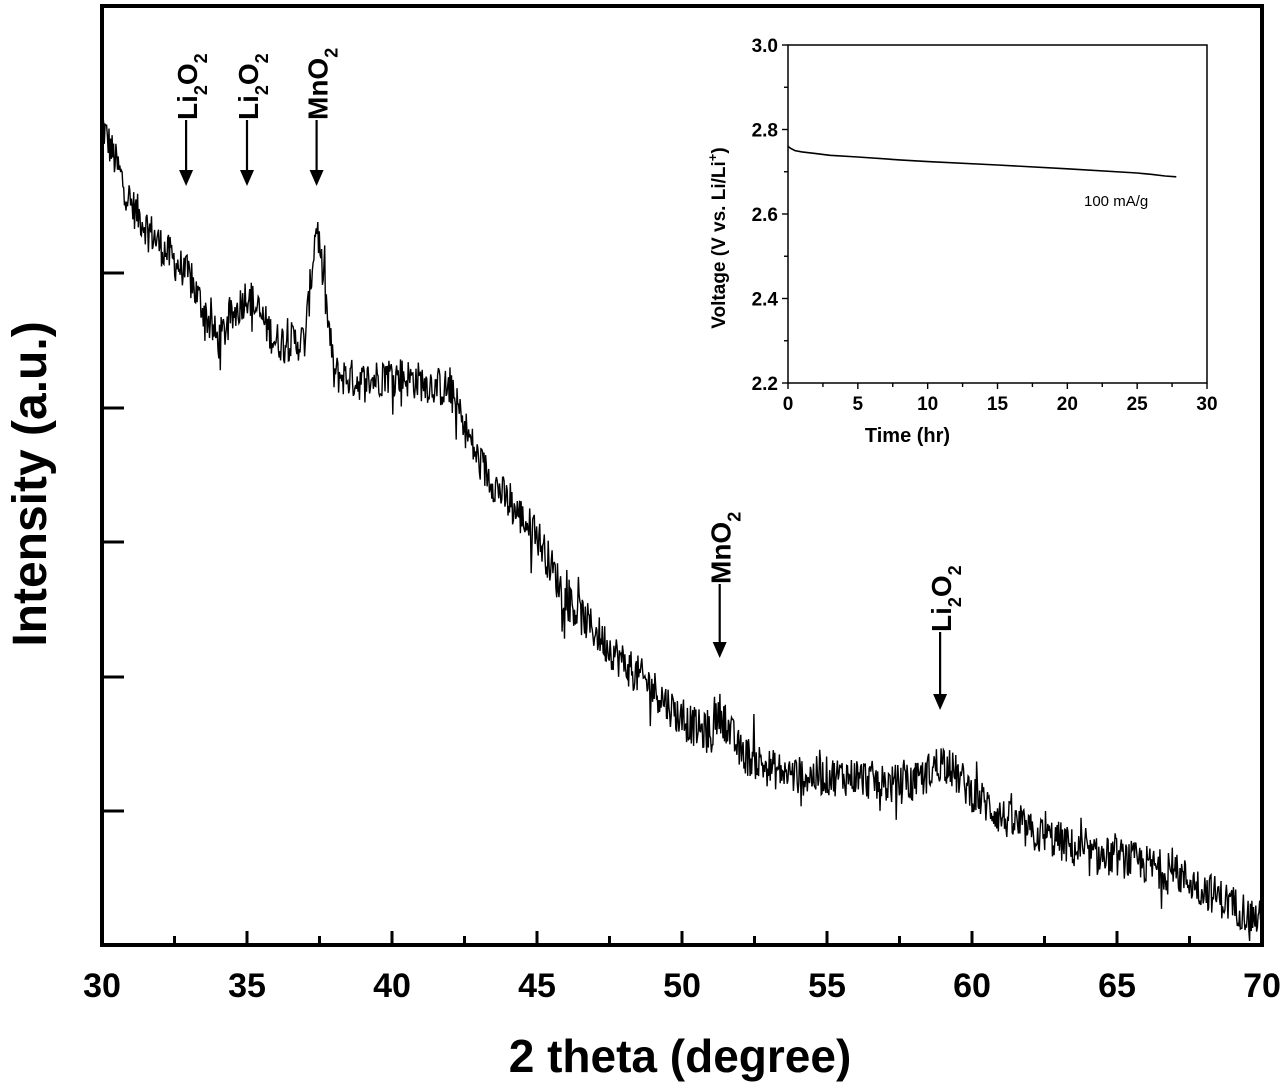 The height and width of the screenshot is (1084, 1280). What do you see at coordinates (1067, 404) in the screenshot?
I see `inset-x-tick-label: 20` at bounding box center [1067, 404].